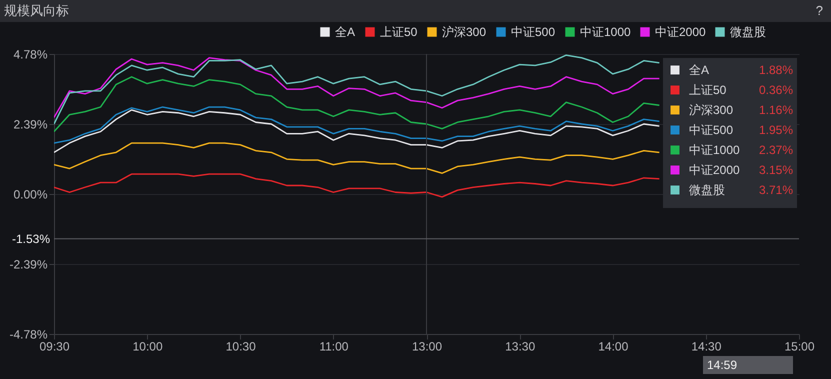 Image resolution: width=831 pixels, height=379 pixels. What do you see at coordinates (334, 347) in the screenshot?
I see `x-tick-label: 11:00` at bounding box center [334, 347].